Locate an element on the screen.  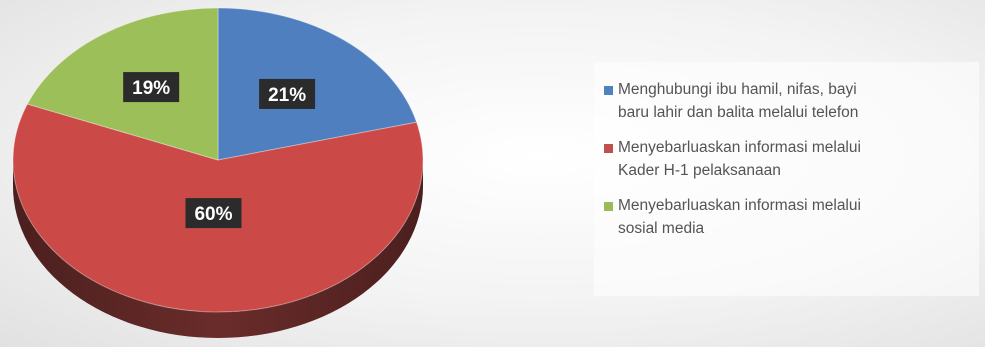
legend-swatch-red is located at coordinates (608, 148).